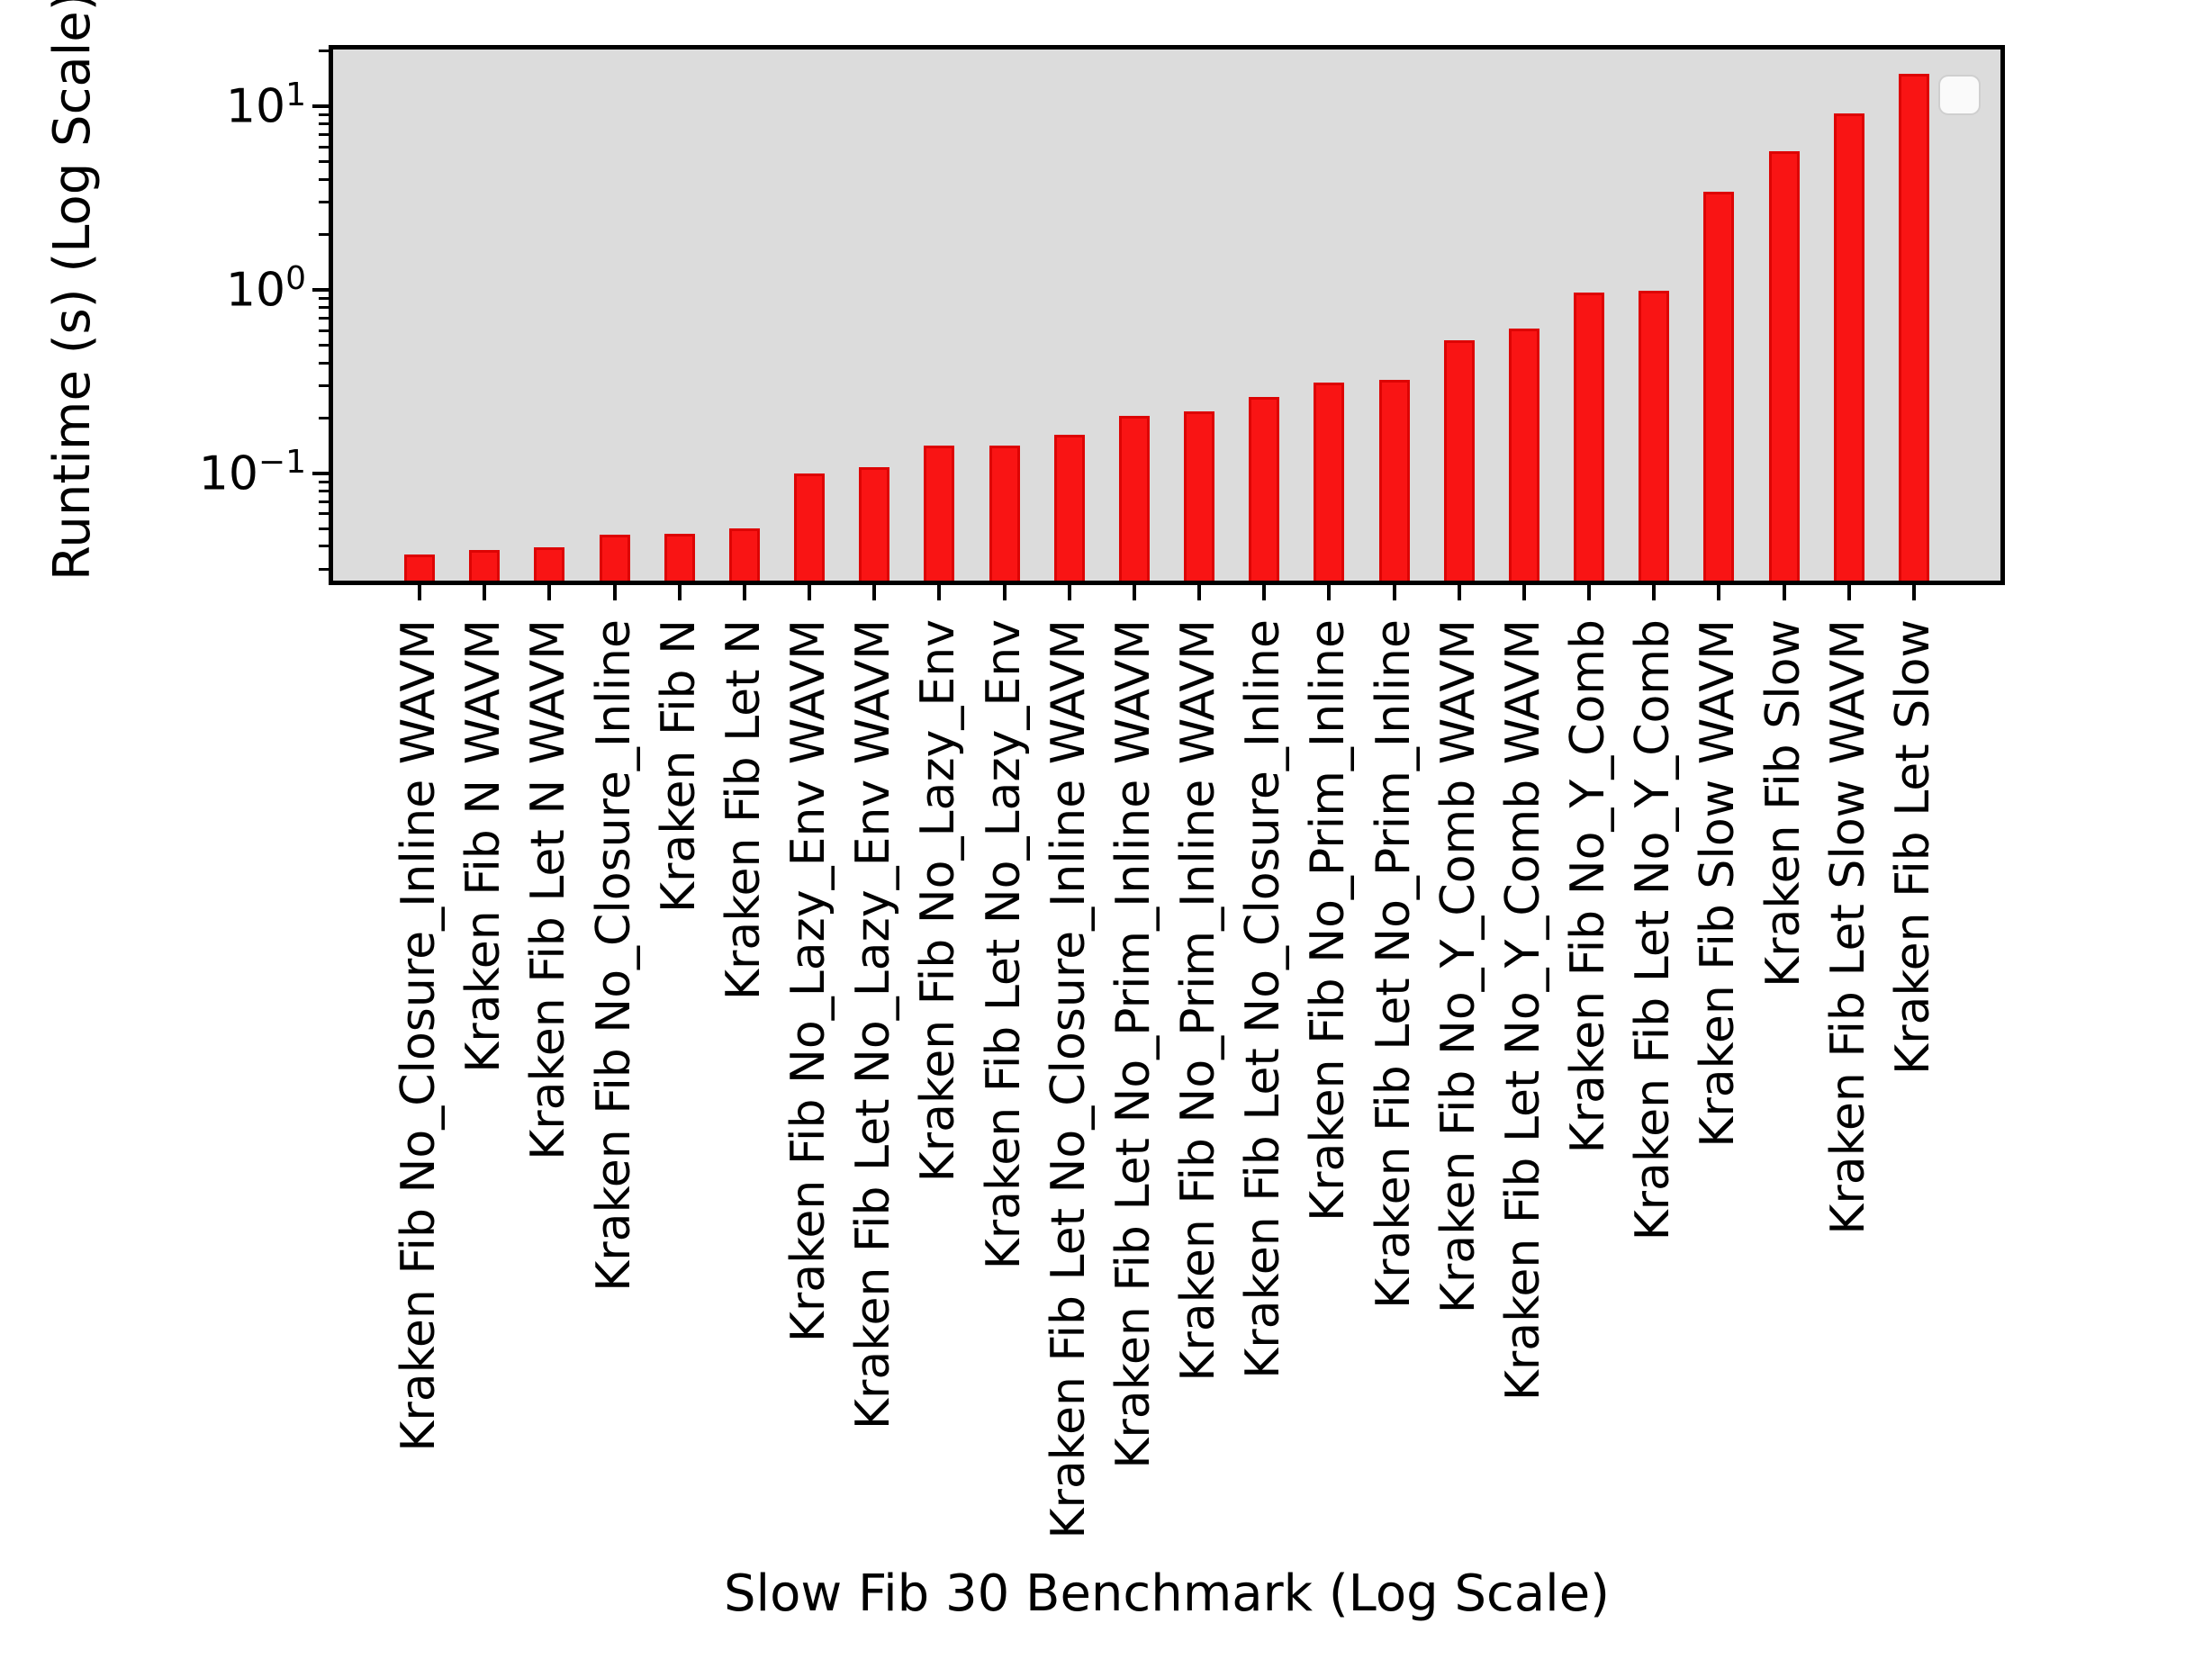 This screenshot has height=1659, width=2212. I want to click on x-category-label: Kraken Fib Let Slow, so click(1913, 847).